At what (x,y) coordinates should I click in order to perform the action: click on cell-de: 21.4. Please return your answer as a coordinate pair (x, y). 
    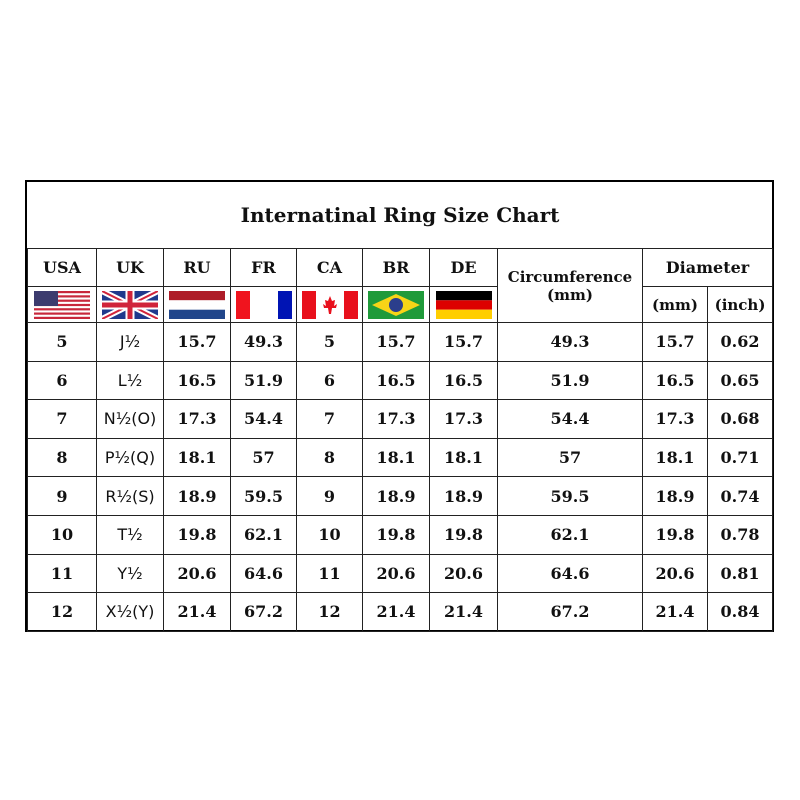
    Looking at the image, I should click on (463, 612).